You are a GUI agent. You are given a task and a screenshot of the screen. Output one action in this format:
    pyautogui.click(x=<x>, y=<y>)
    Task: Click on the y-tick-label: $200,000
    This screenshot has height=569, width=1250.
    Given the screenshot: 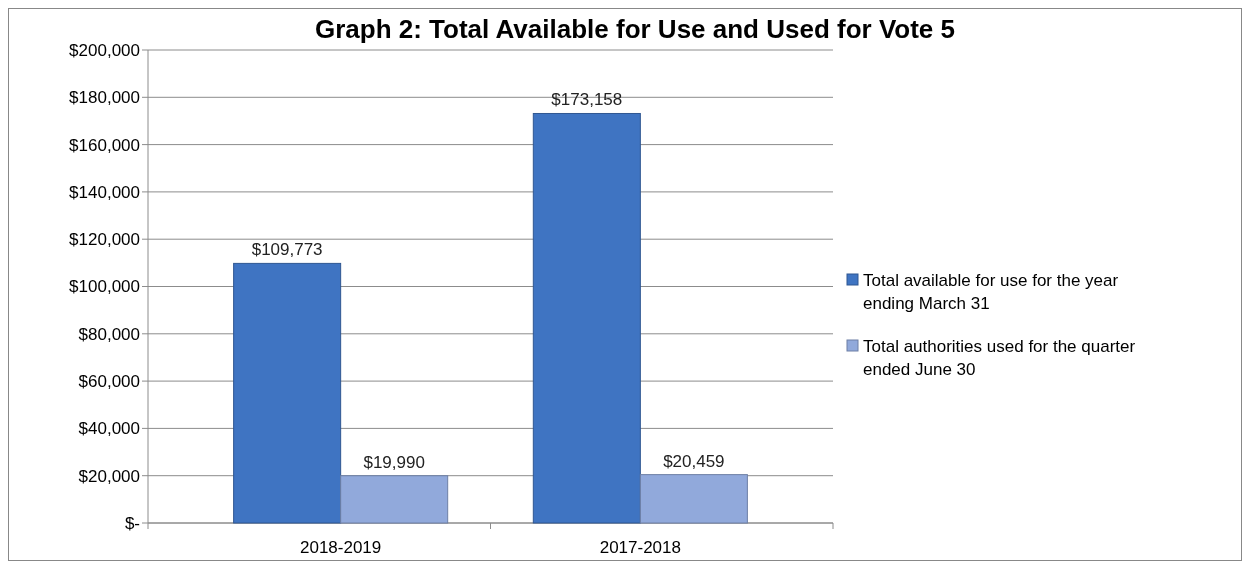 What is the action you would take?
    pyautogui.click(x=104, y=50)
    